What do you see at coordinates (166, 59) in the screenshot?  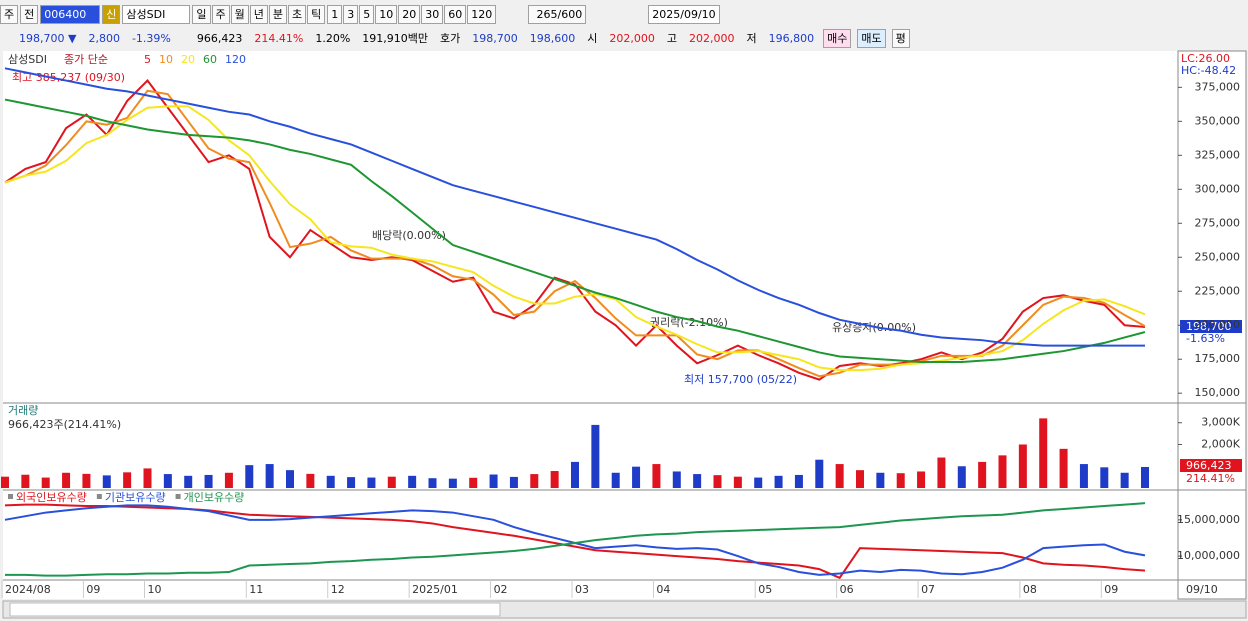 I see `legend-entry: 10` at bounding box center [166, 59].